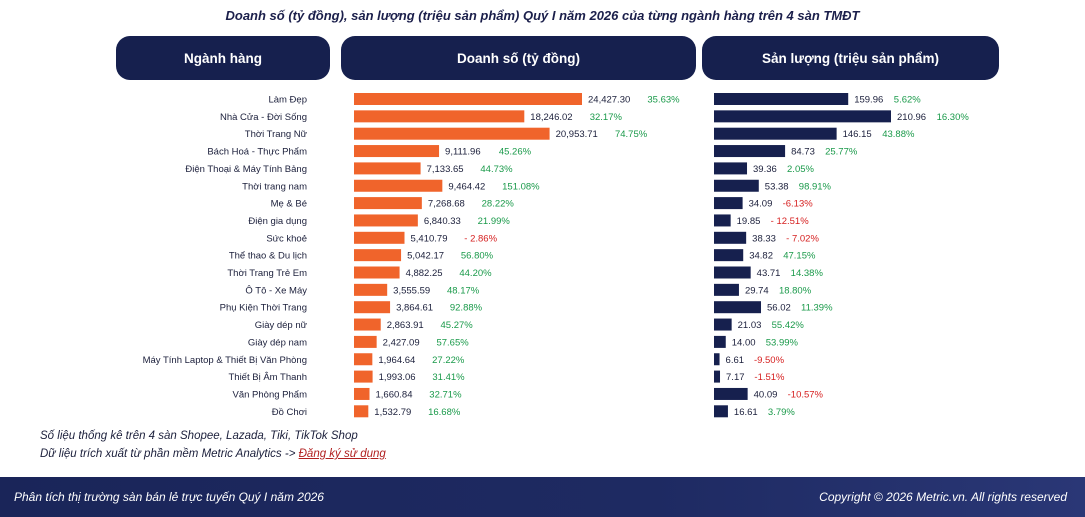  Describe the element at coordinates (802, 238) in the screenshot. I see `volume-growth-label: - 7.02%` at that location.